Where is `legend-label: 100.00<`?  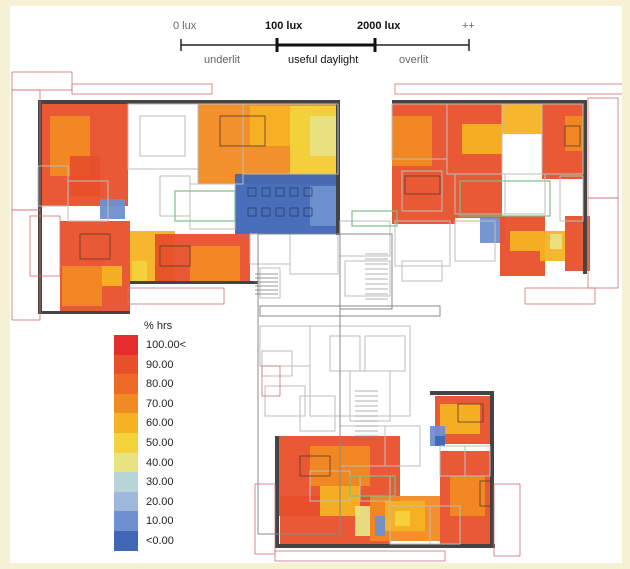 legend-label: 100.00< is located at coordinates (166, 345).